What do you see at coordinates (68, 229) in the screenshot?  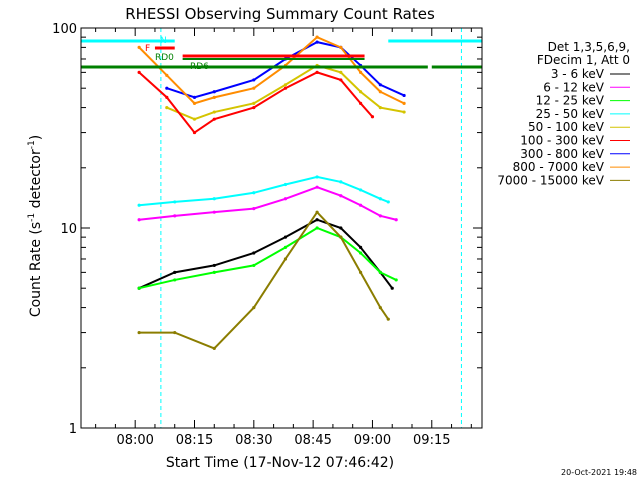 I see `y-tick-label: 10` at bounding box center [68, 229].